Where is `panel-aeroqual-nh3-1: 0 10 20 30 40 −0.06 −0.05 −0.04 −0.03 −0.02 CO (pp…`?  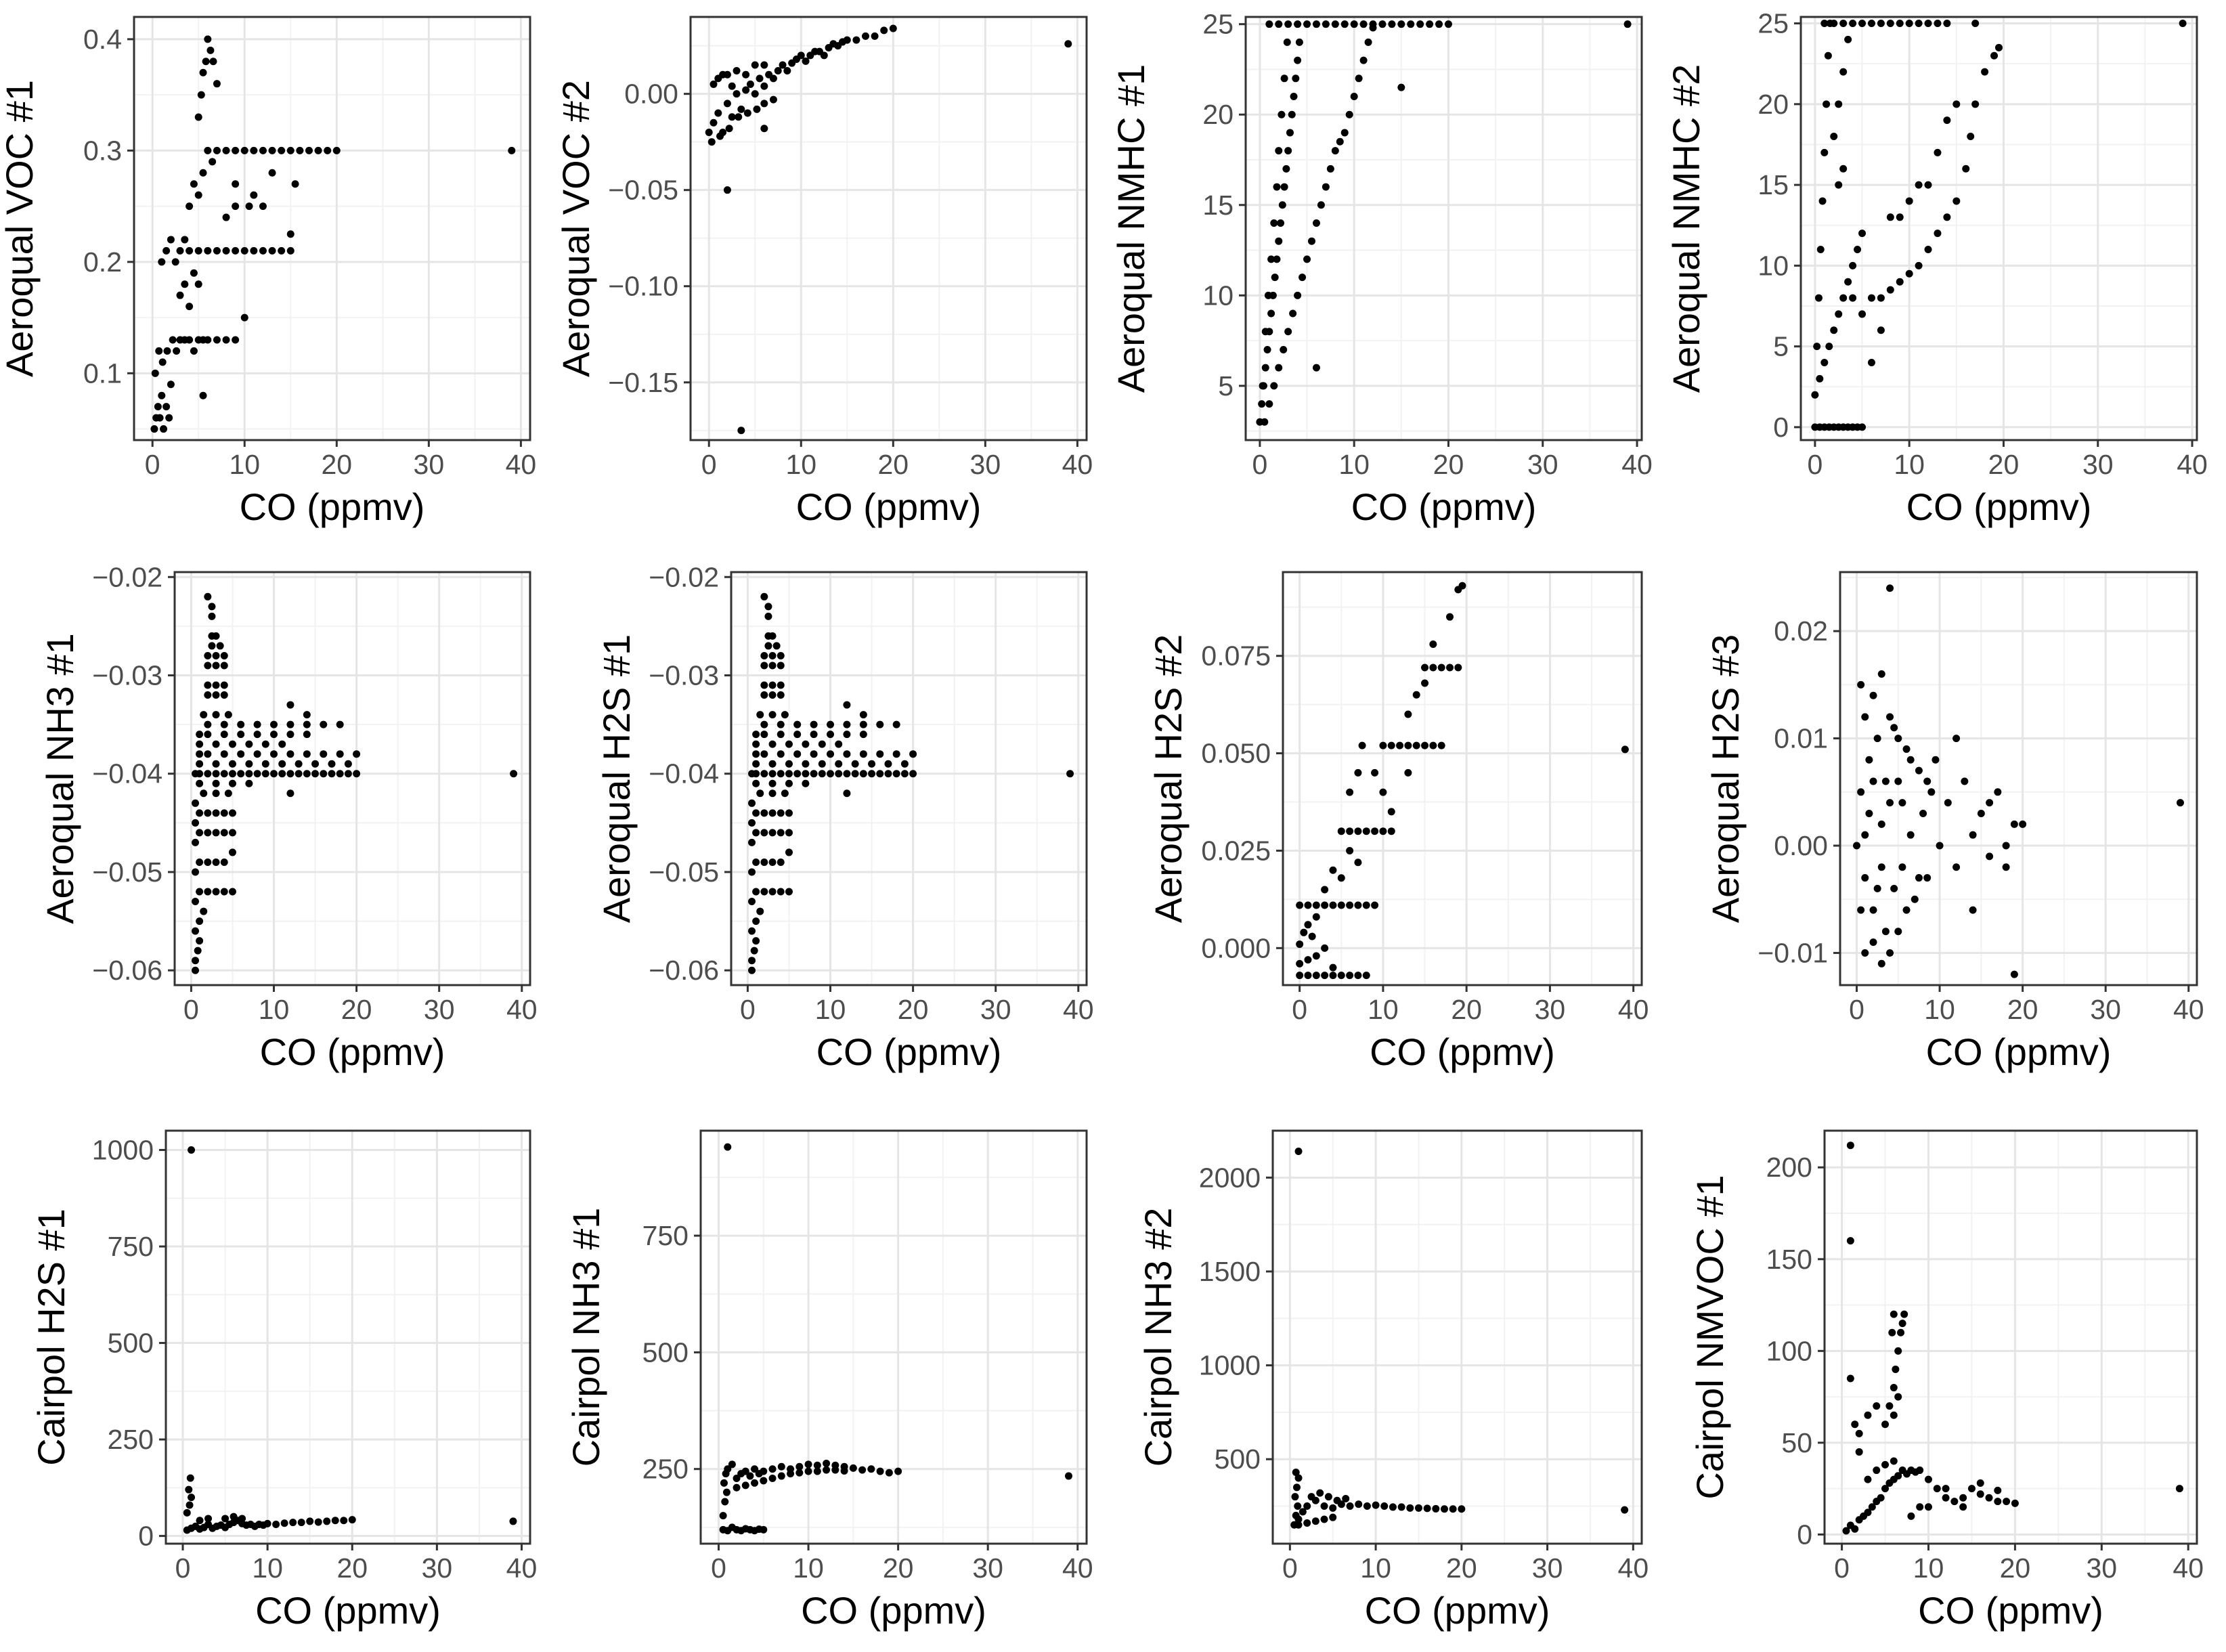 panel-aeroqual-nh3-1: 0 10 20 30 40 −0.06 −0.05 −0.04 −0.03 −0.02 CO (pp… is located at coordinates (288, 817).